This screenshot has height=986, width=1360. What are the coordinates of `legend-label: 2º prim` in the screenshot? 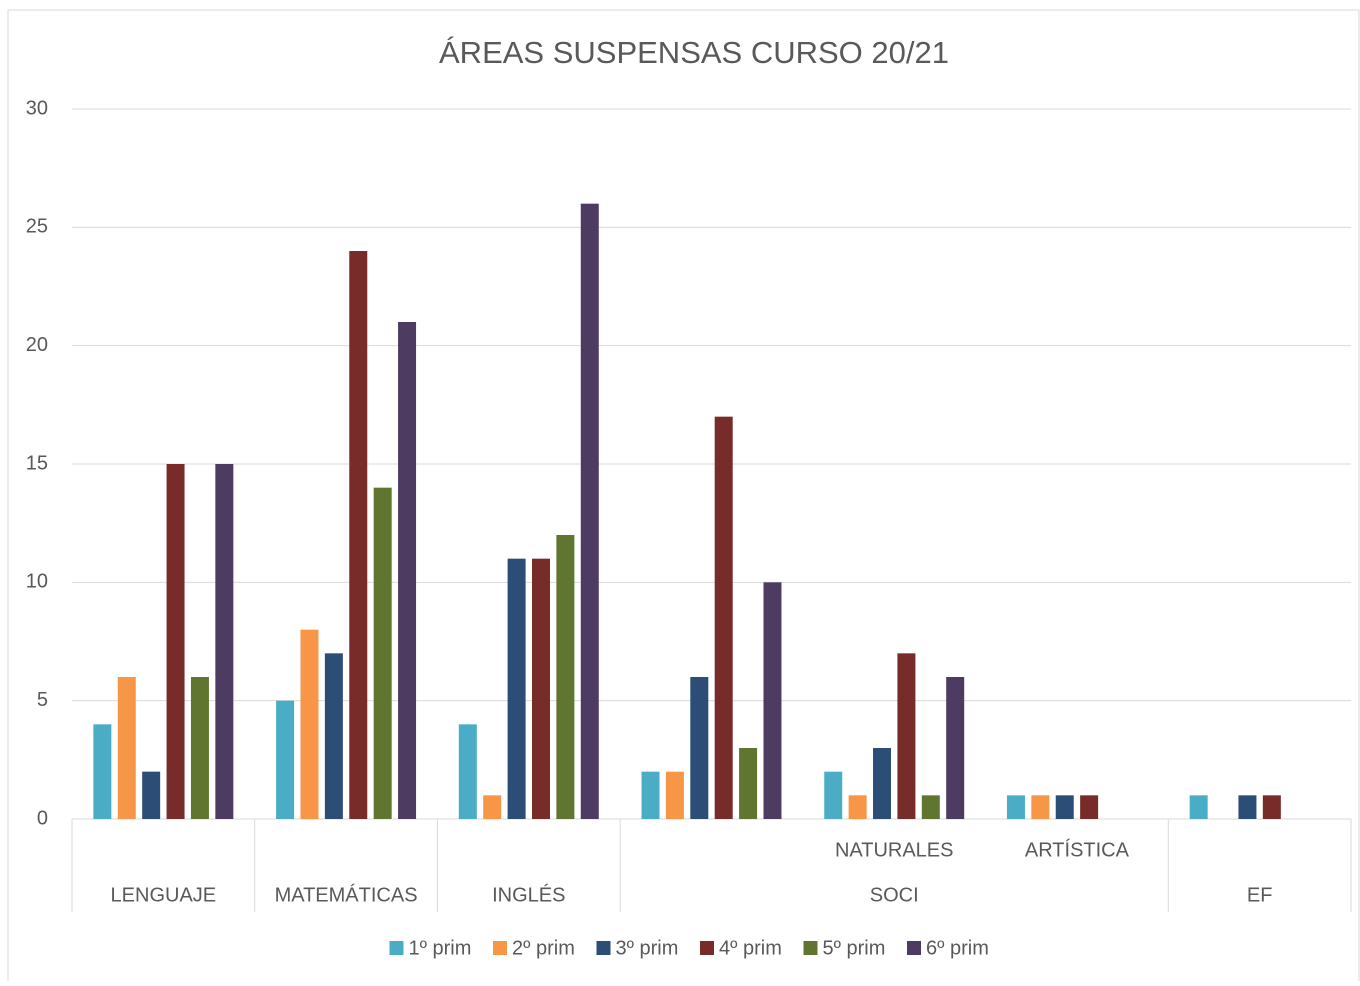 It's located at (543, 948).